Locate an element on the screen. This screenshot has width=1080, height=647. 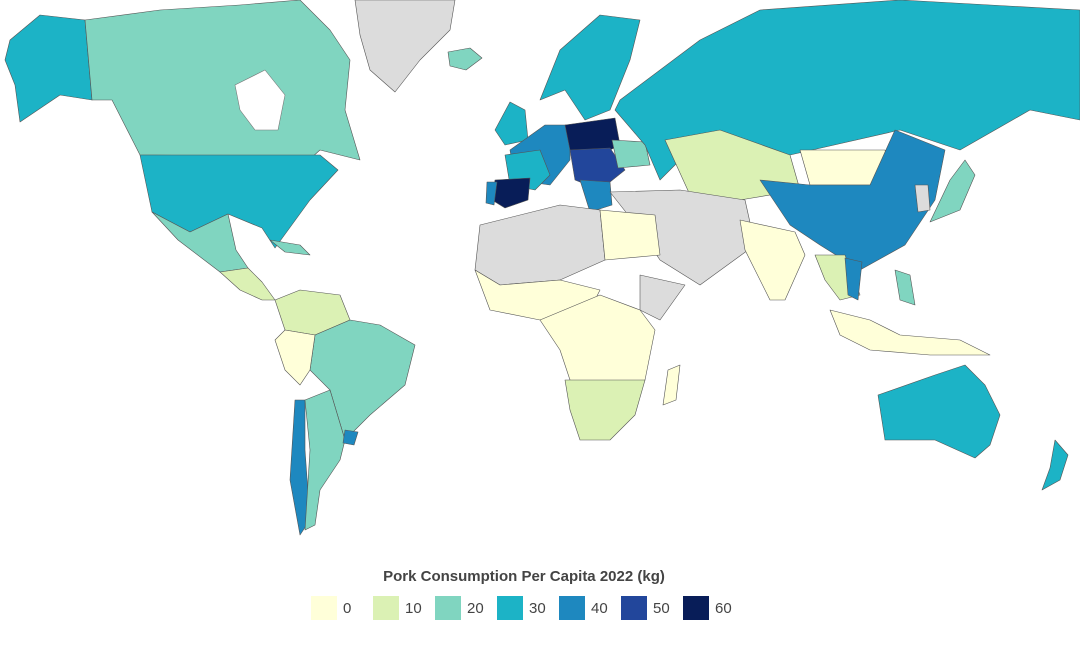
spain is located at coordinates (511, 193).